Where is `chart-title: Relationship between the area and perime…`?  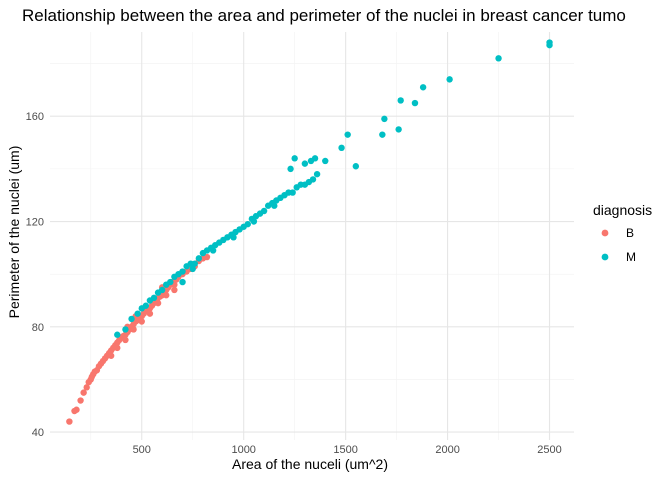 chart-title: Relationship between the area and perime… is located at coordinates (324, 15).